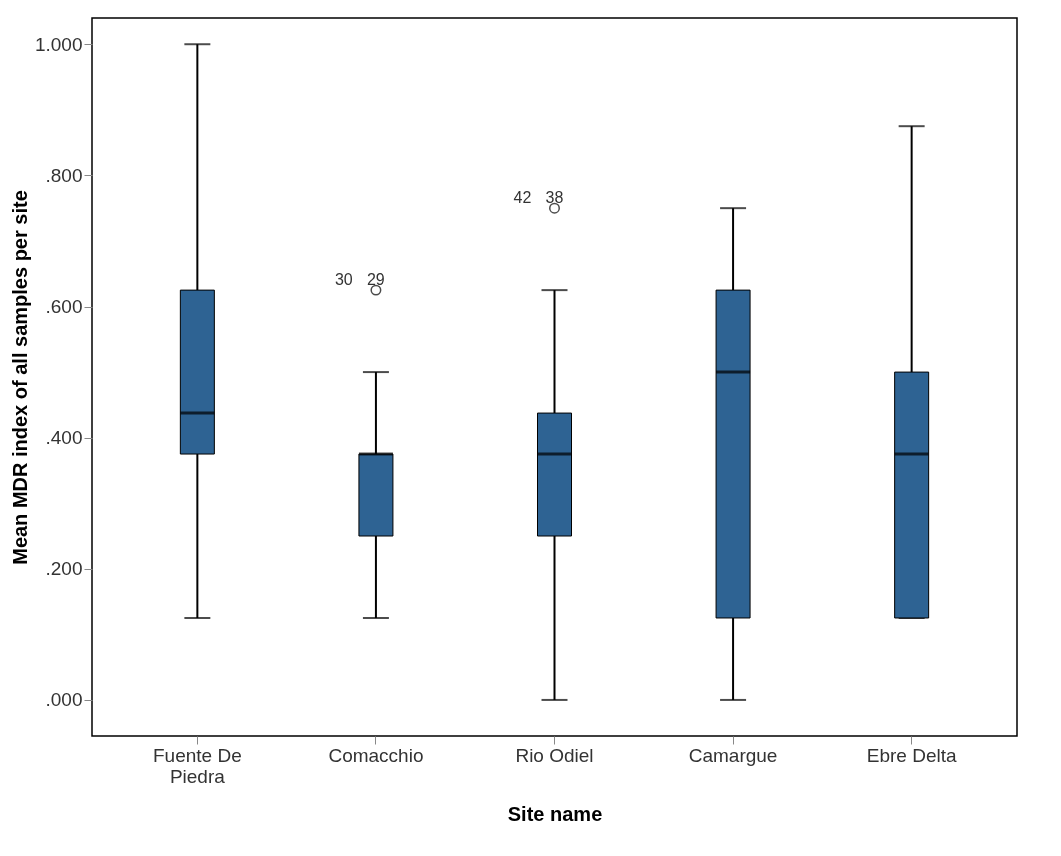 The width and height of the screenshot is (1061, 856). I want to click on x-tick-label: Rio Odiel, so click(554, 755).